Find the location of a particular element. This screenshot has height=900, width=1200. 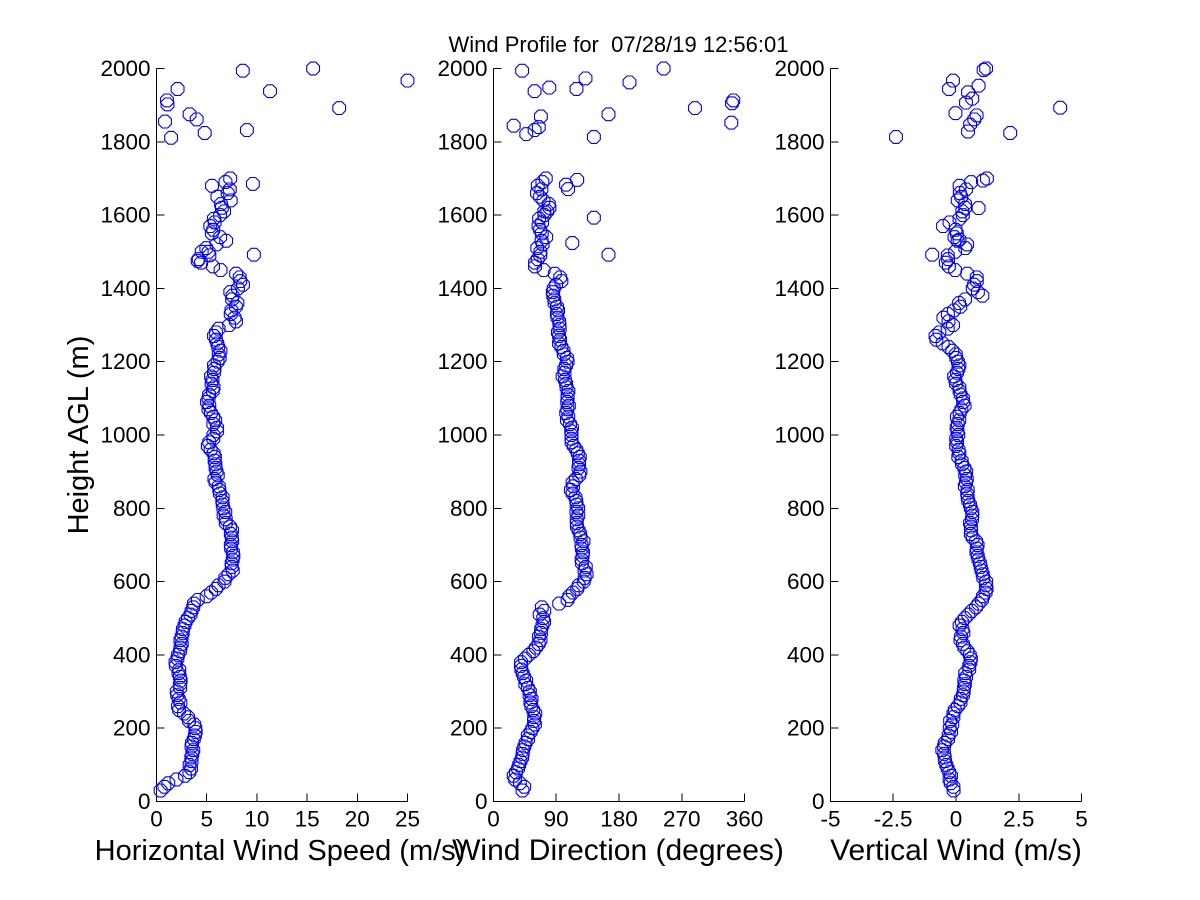

svg-text: 10 is located at coordinates (256, 819).